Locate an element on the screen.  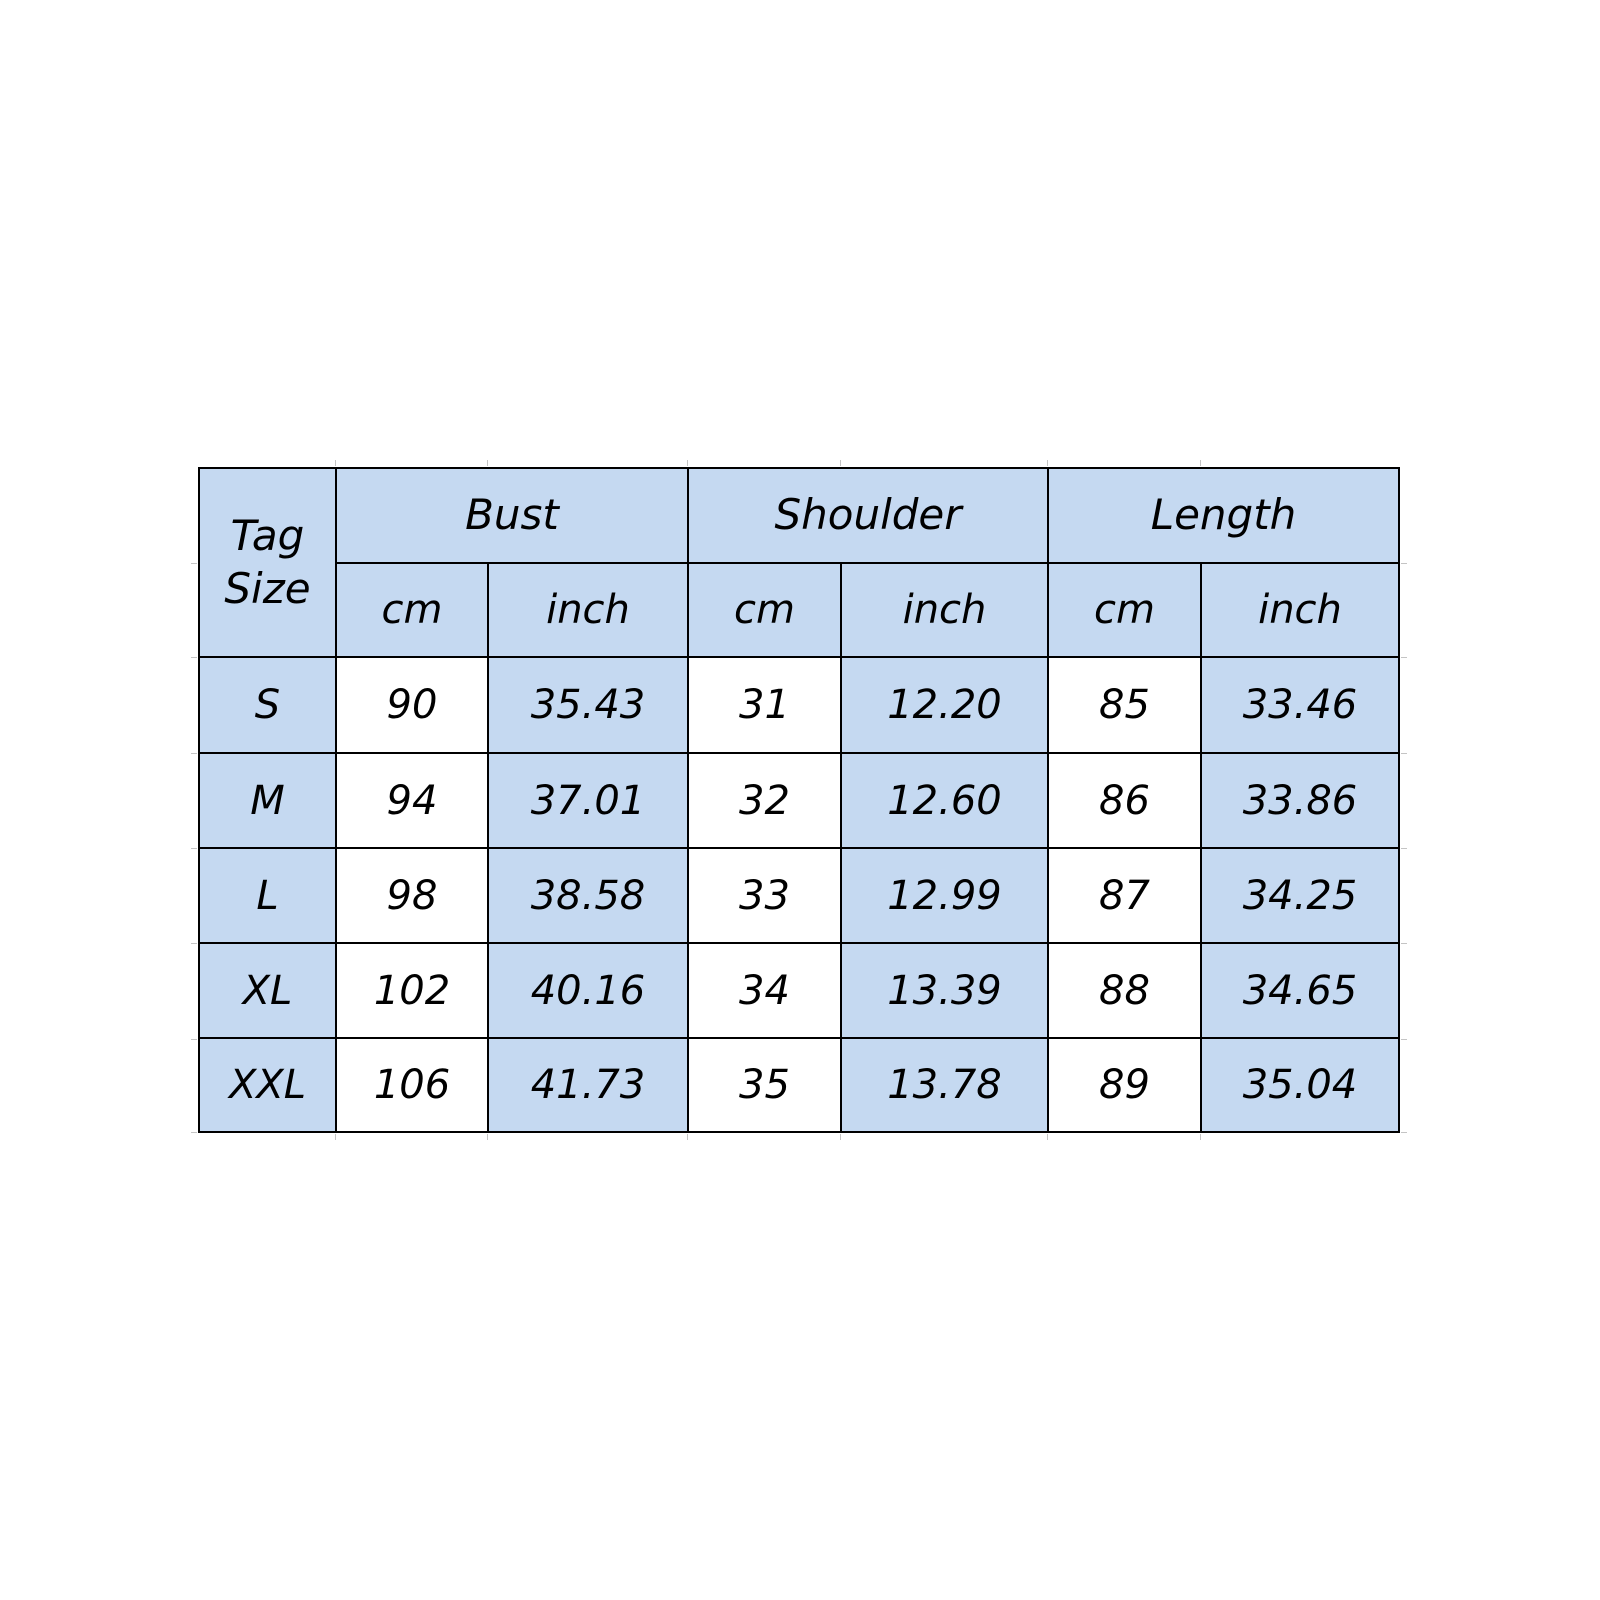
row-l-shoulder-inch: 12.99 is located at coordinates (945, 896).